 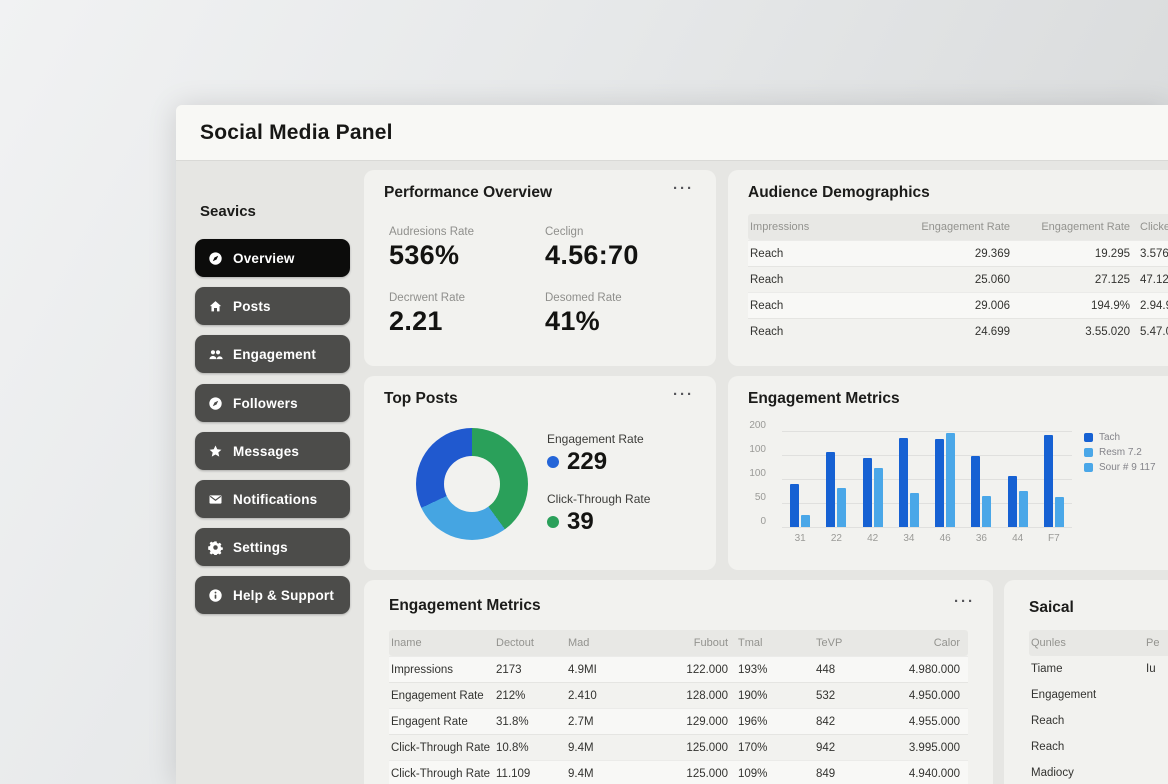 I want to click on x-tick-label: 46, so click(x=945, y=538).